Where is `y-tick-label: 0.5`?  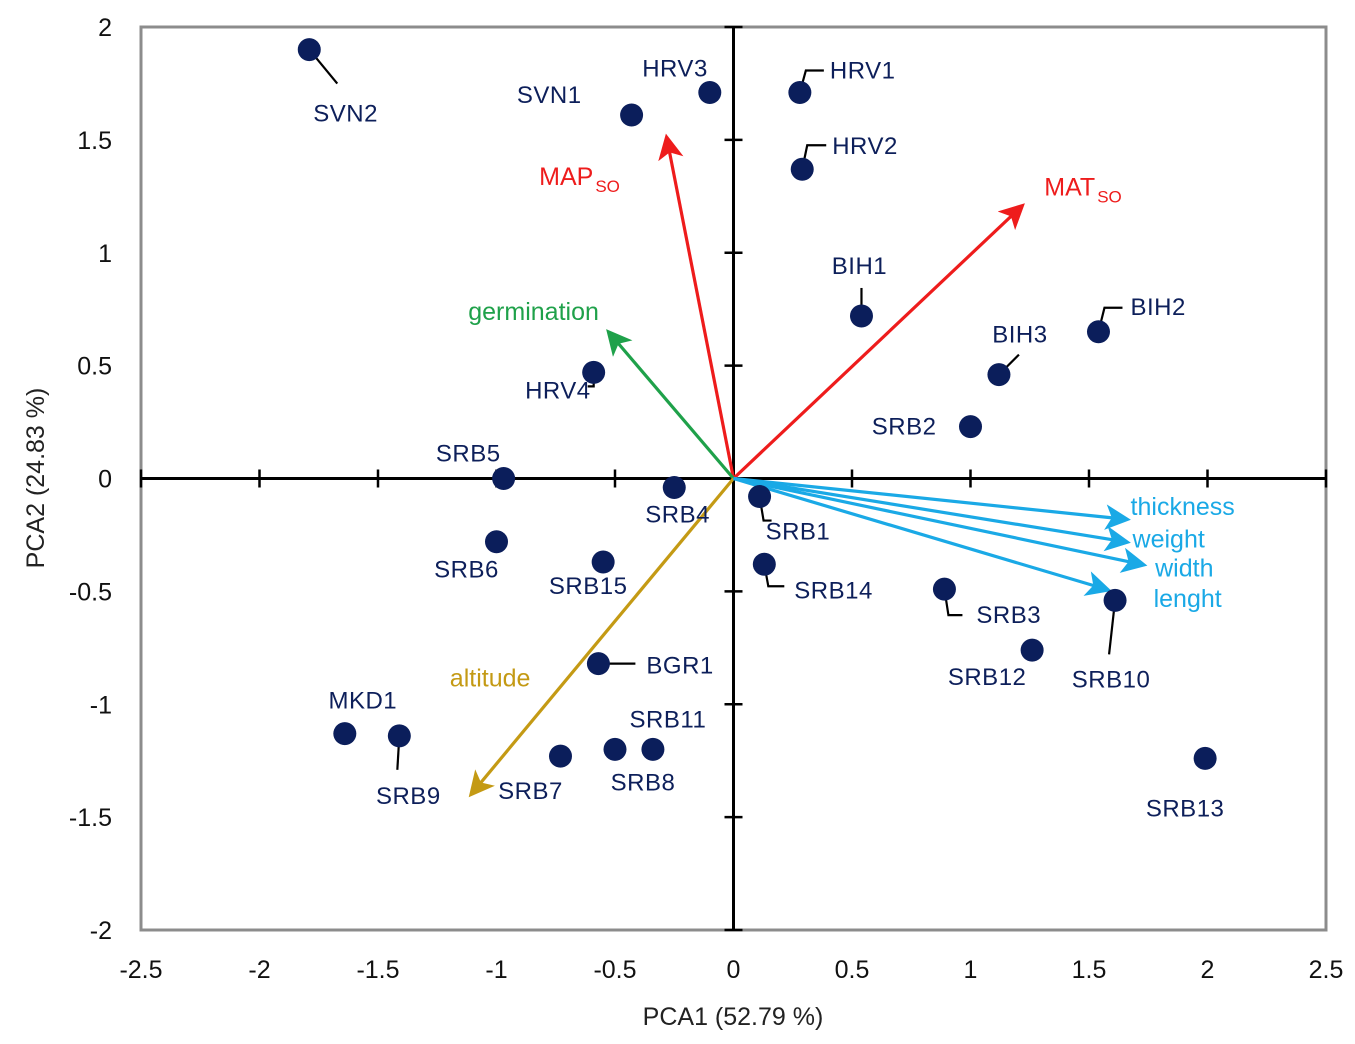
y-tick-label: 0.5 is located at coordinates (94, 367).